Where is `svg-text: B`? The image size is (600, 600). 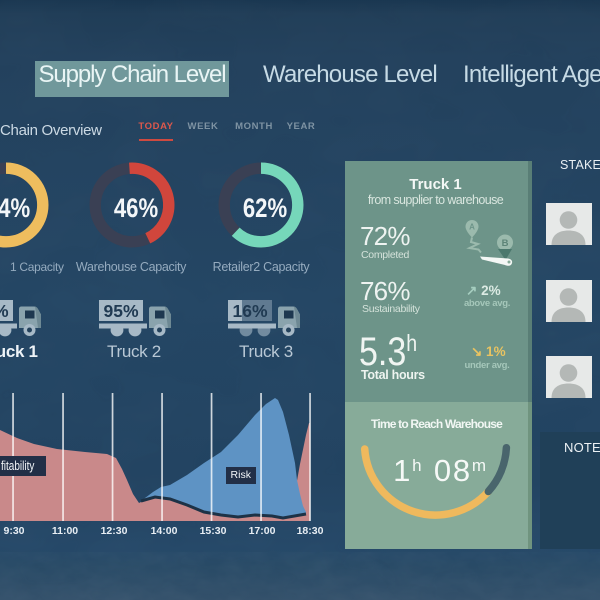 svg-text: B is located at coordinates (505, 243).